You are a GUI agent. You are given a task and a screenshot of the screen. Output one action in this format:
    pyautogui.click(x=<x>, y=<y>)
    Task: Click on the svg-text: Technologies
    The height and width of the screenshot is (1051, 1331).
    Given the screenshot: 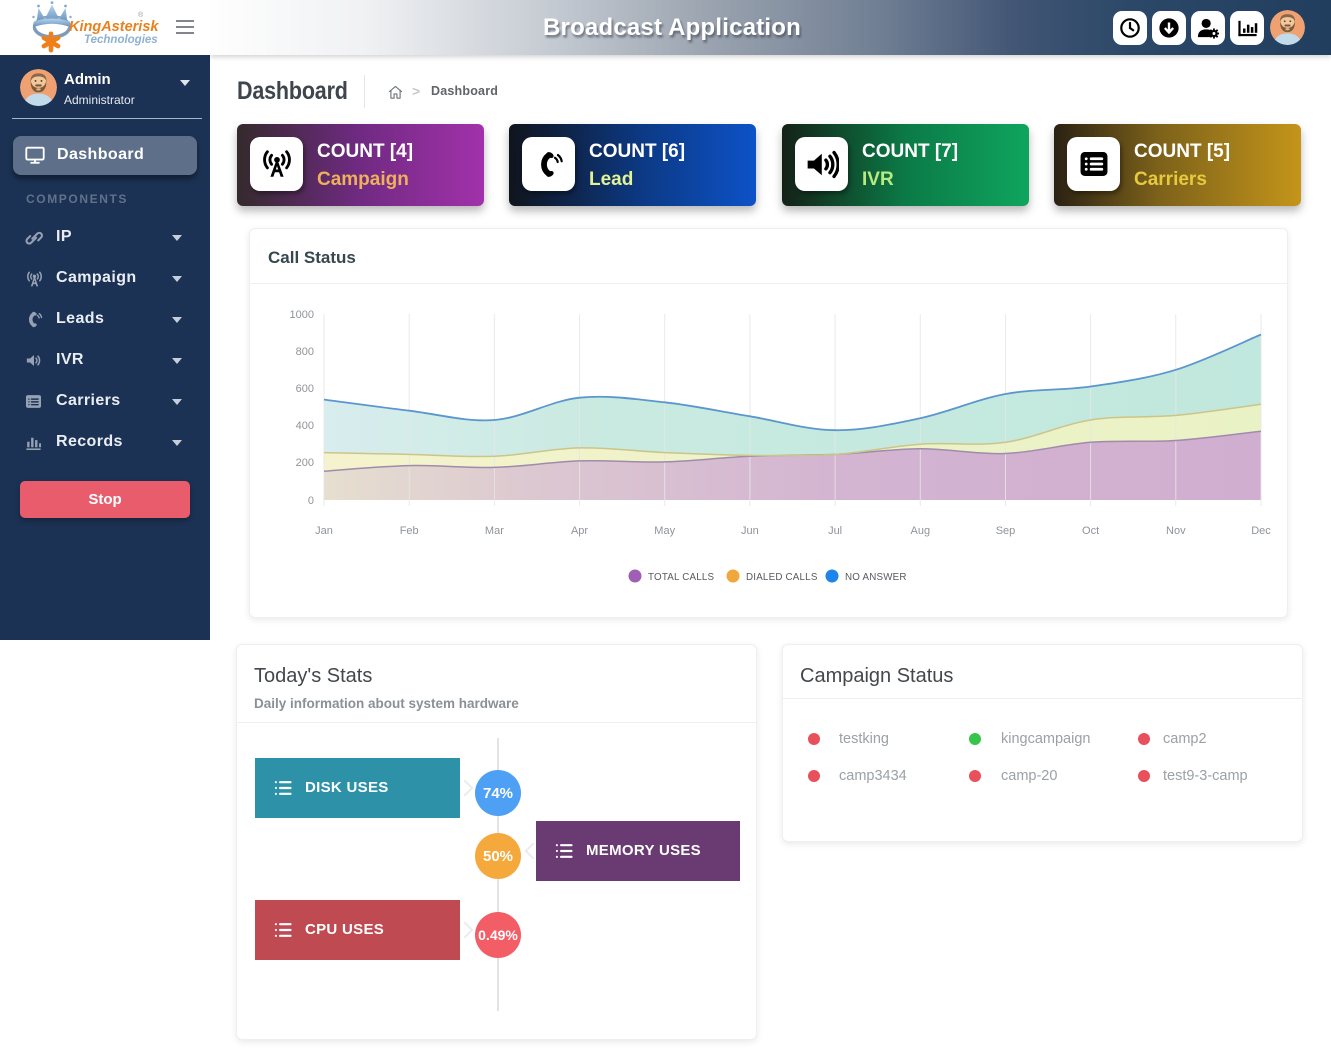 What is the action you would take?
    pyautogui.click(x=121, y=40)
    